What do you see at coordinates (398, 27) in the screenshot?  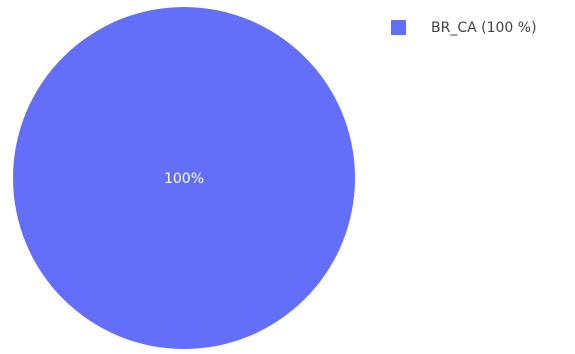 I see `legend-swatch` at bounding box center [398, 27].